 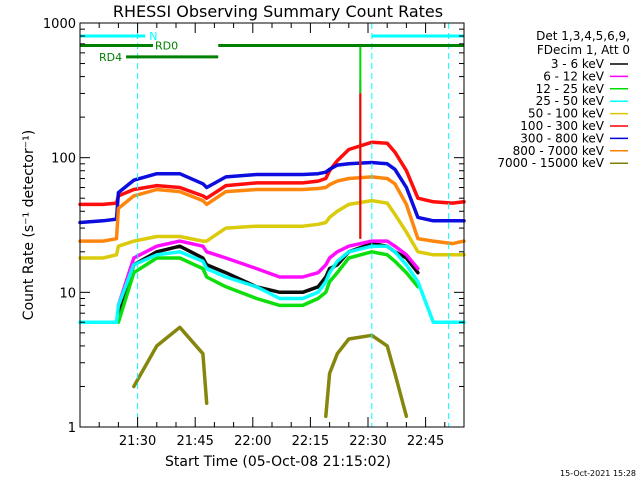 I want to click on legend-entry-label: 6 - 12 keV, so click(x=574, y=76).